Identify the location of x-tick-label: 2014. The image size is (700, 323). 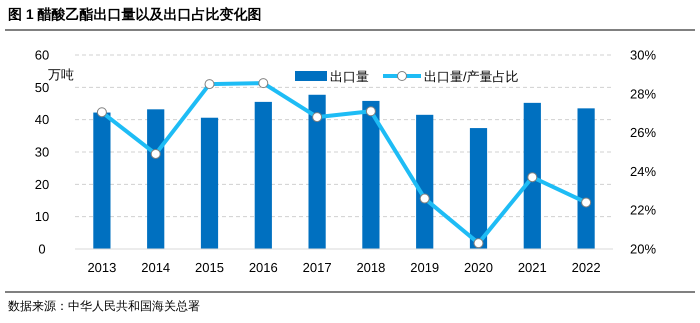
(155, 267).